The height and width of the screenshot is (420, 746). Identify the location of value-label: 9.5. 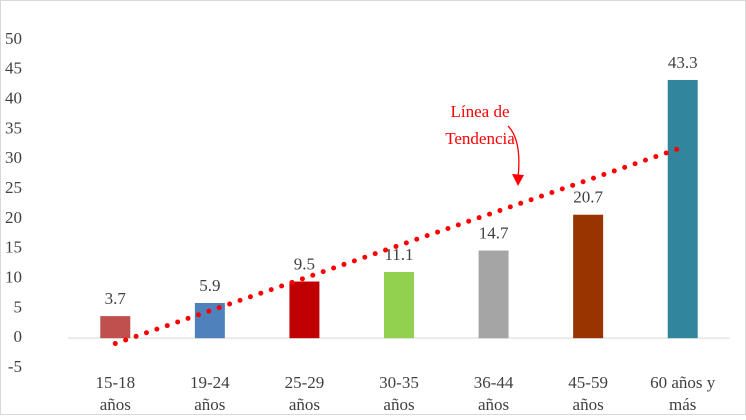
(304, 263).